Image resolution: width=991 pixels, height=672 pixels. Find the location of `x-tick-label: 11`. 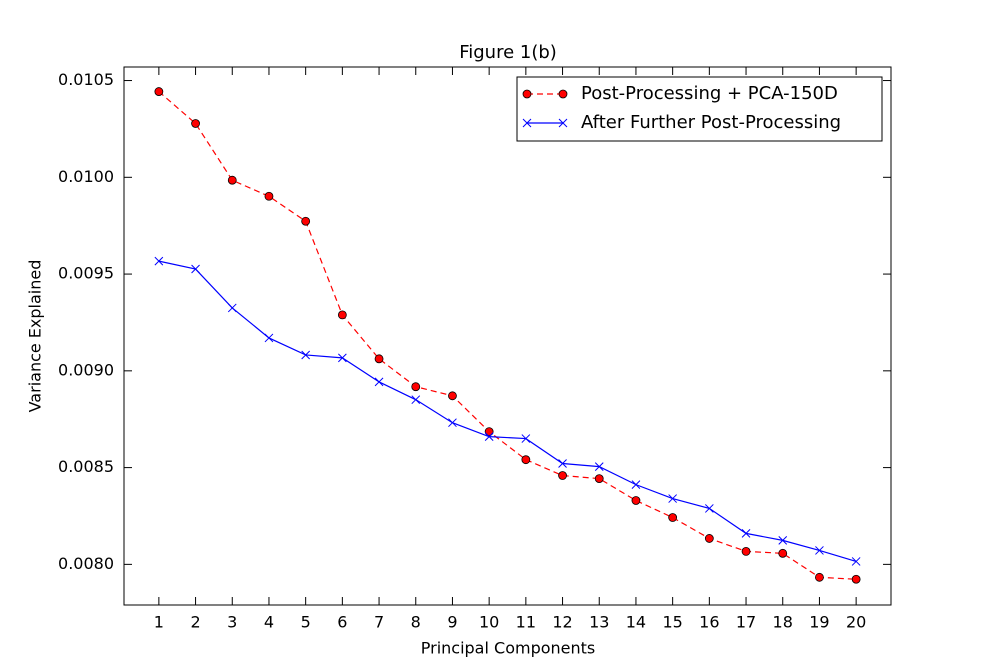

x-tick-label: 11 is located at coordinates (526, 622).